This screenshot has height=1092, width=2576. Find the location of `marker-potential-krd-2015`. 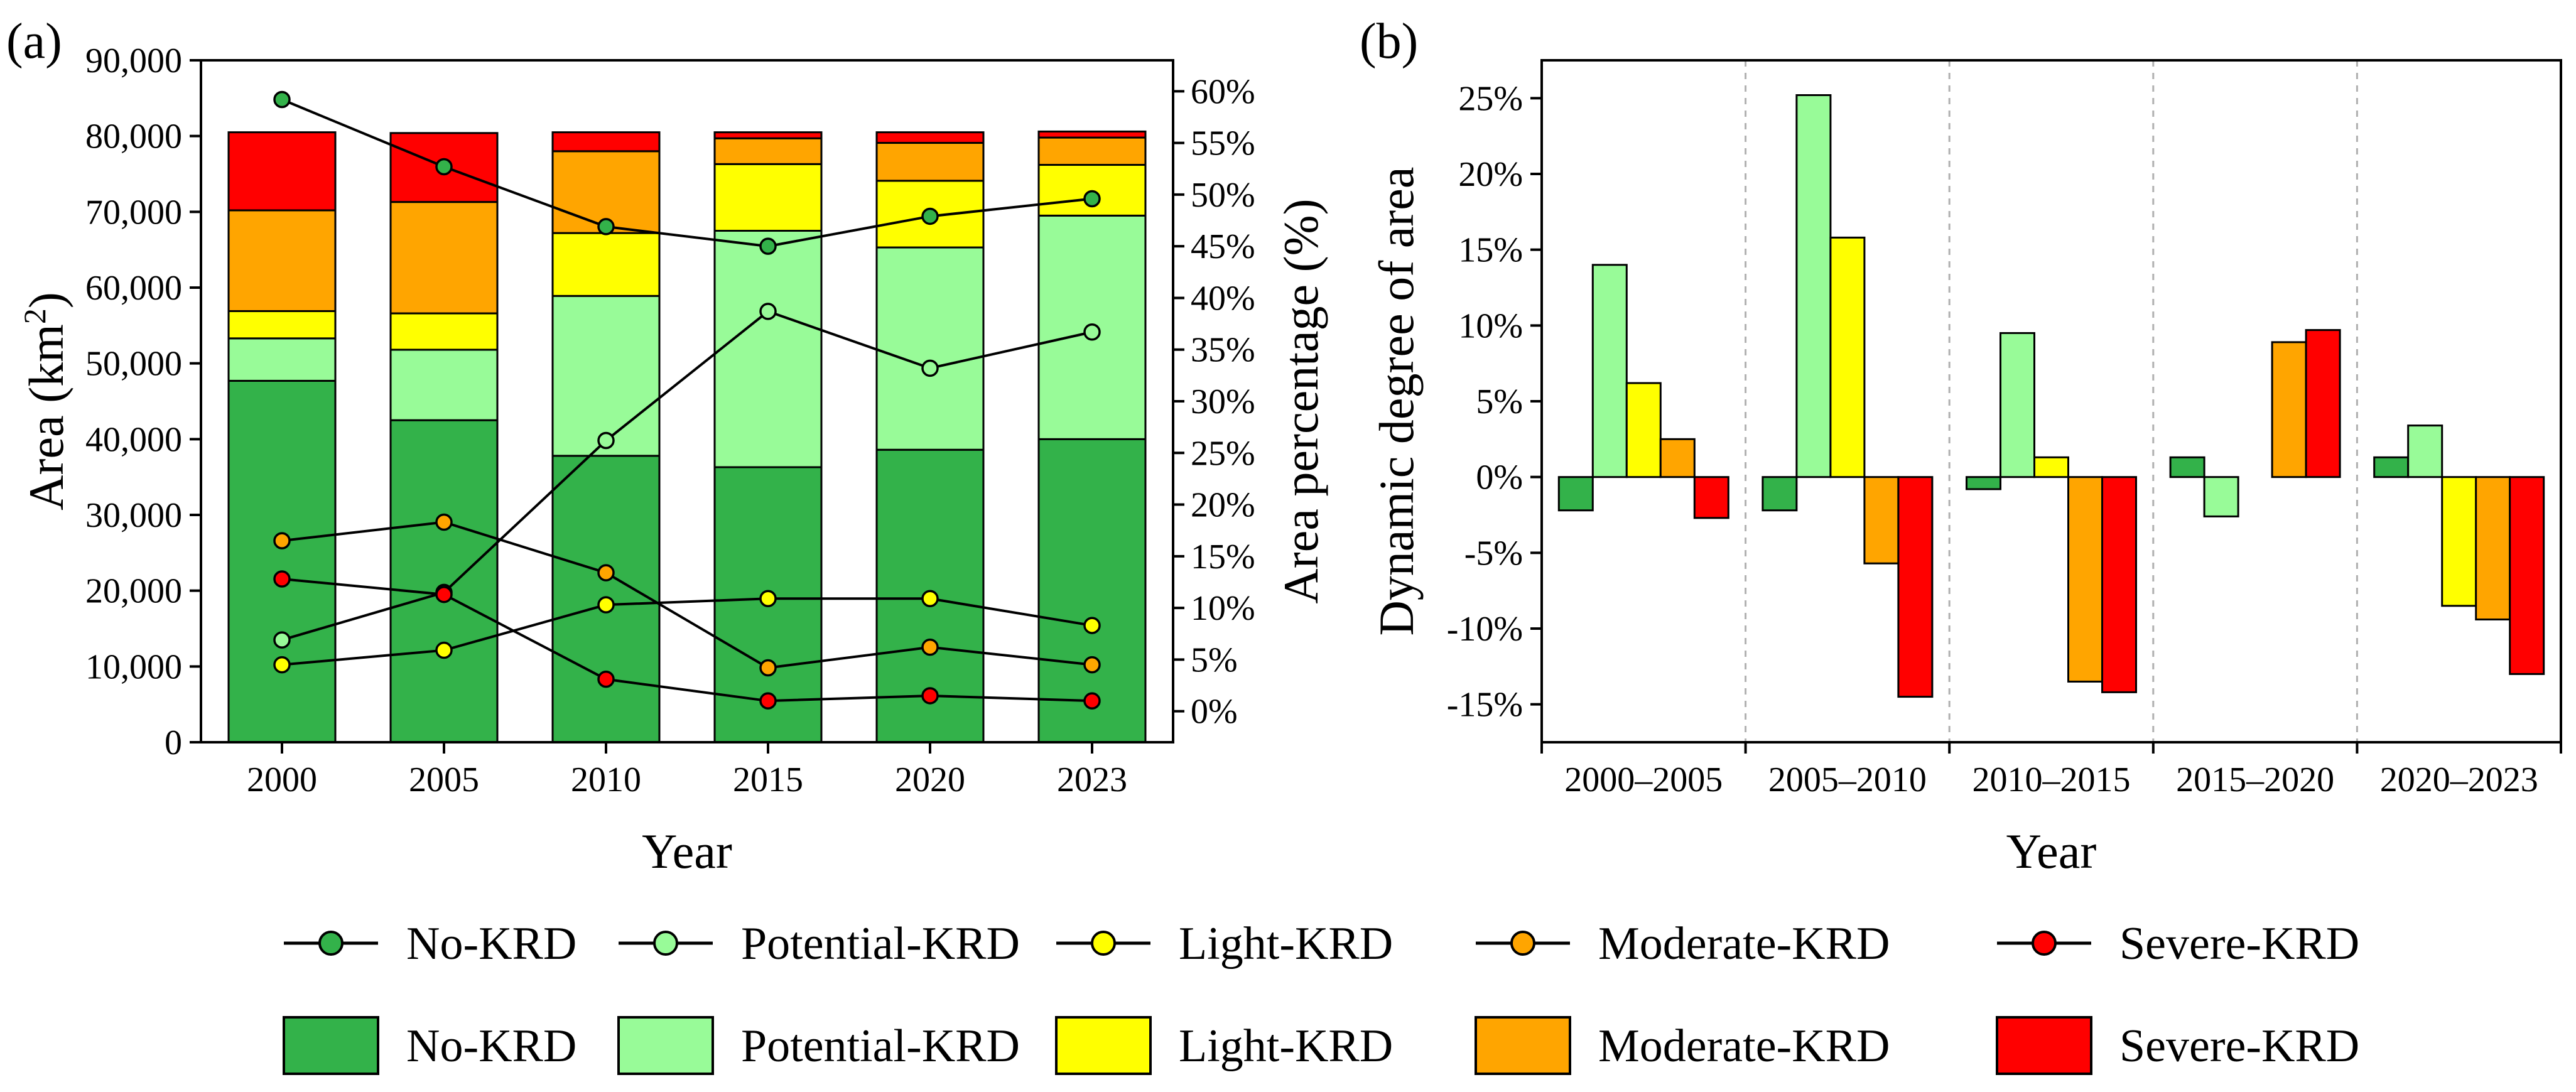

marker-potential-krd-2015 is located at coordinates (768, 311).